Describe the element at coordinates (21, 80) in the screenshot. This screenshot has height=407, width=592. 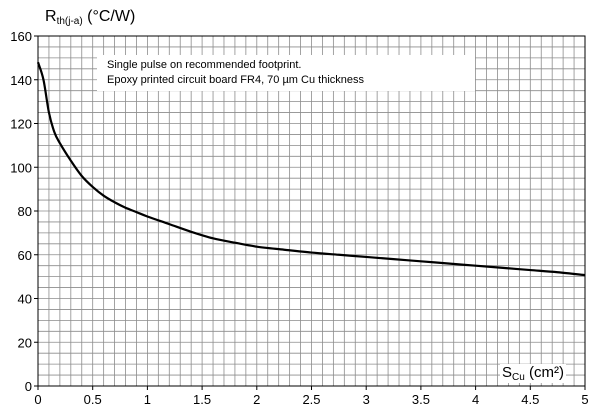
I see `y-tick-label: 140` at that location.